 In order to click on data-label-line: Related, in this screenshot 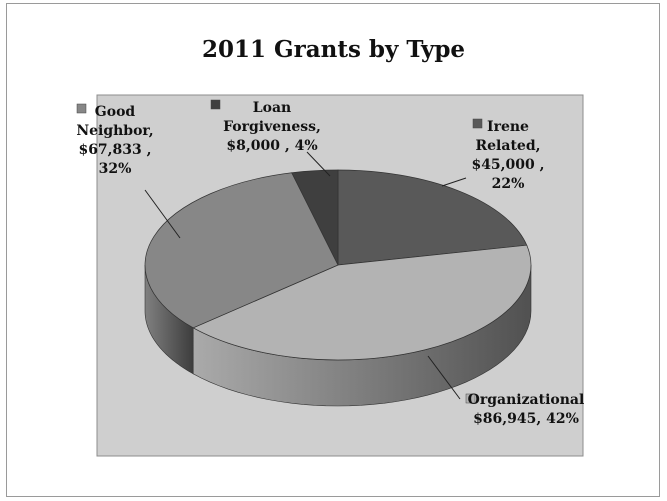, I will do `click(508, 146)`.